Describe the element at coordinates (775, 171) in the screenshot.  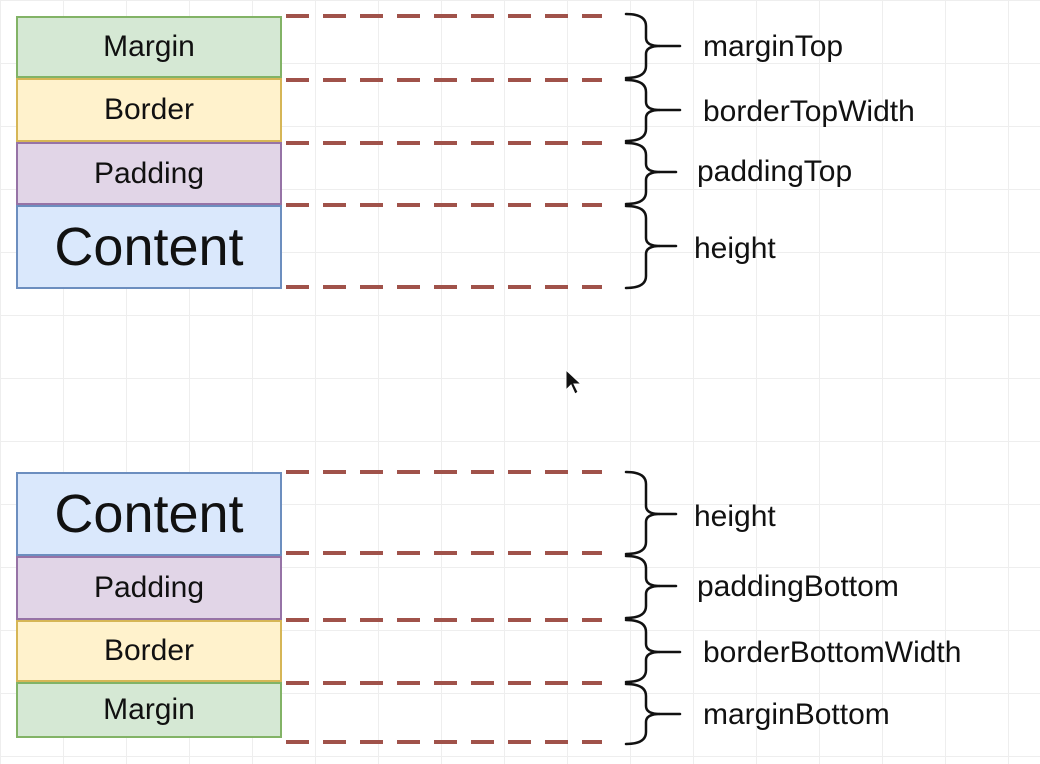
I see `label-padding-top: paddingTop` at that location.